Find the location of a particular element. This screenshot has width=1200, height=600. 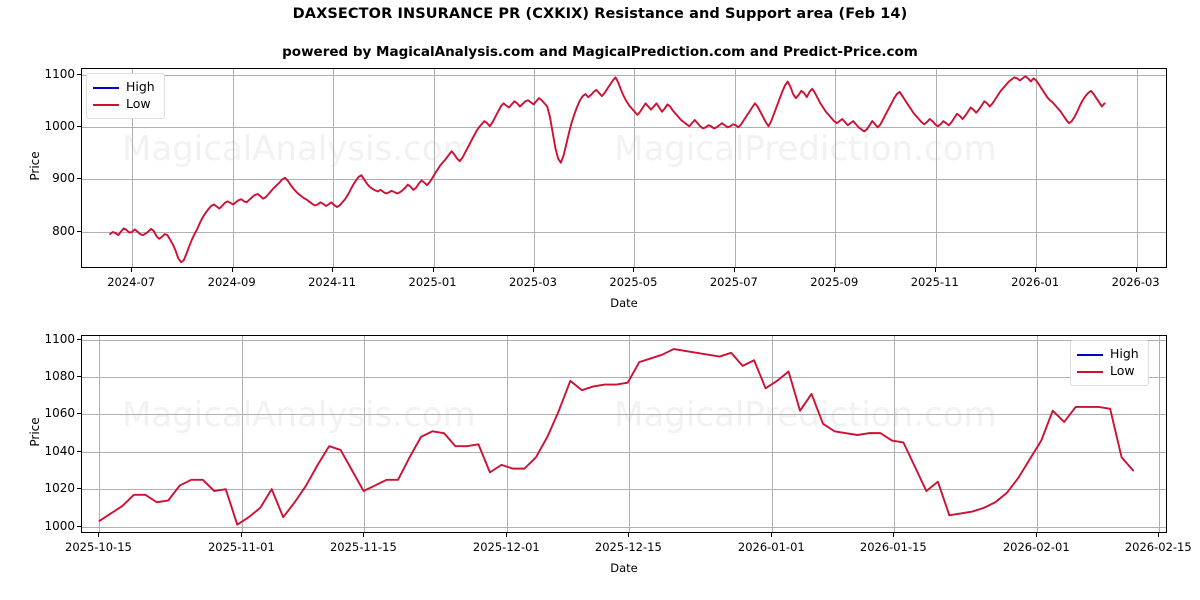

x-axis-label: 2025-12-01 is located at coordinates (506, 547).